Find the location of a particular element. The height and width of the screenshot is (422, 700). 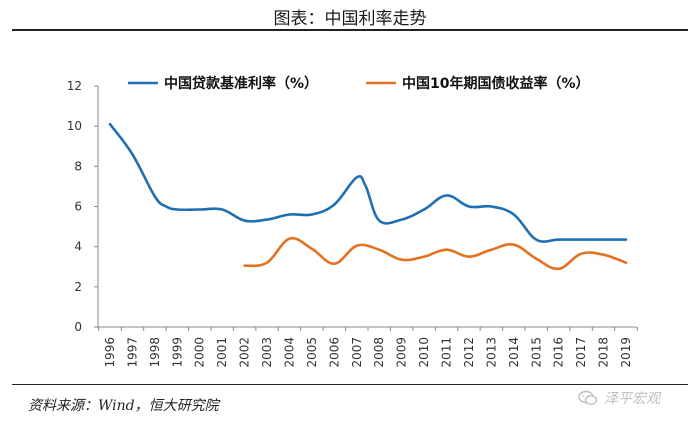

legend-label: 中国10年期国债收益率（%） is located at coordinates (496, 83).